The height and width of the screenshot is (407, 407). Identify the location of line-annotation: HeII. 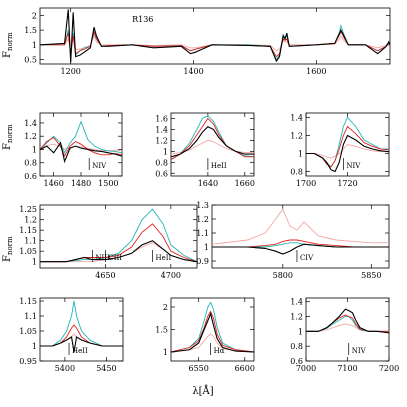
(164, 258).